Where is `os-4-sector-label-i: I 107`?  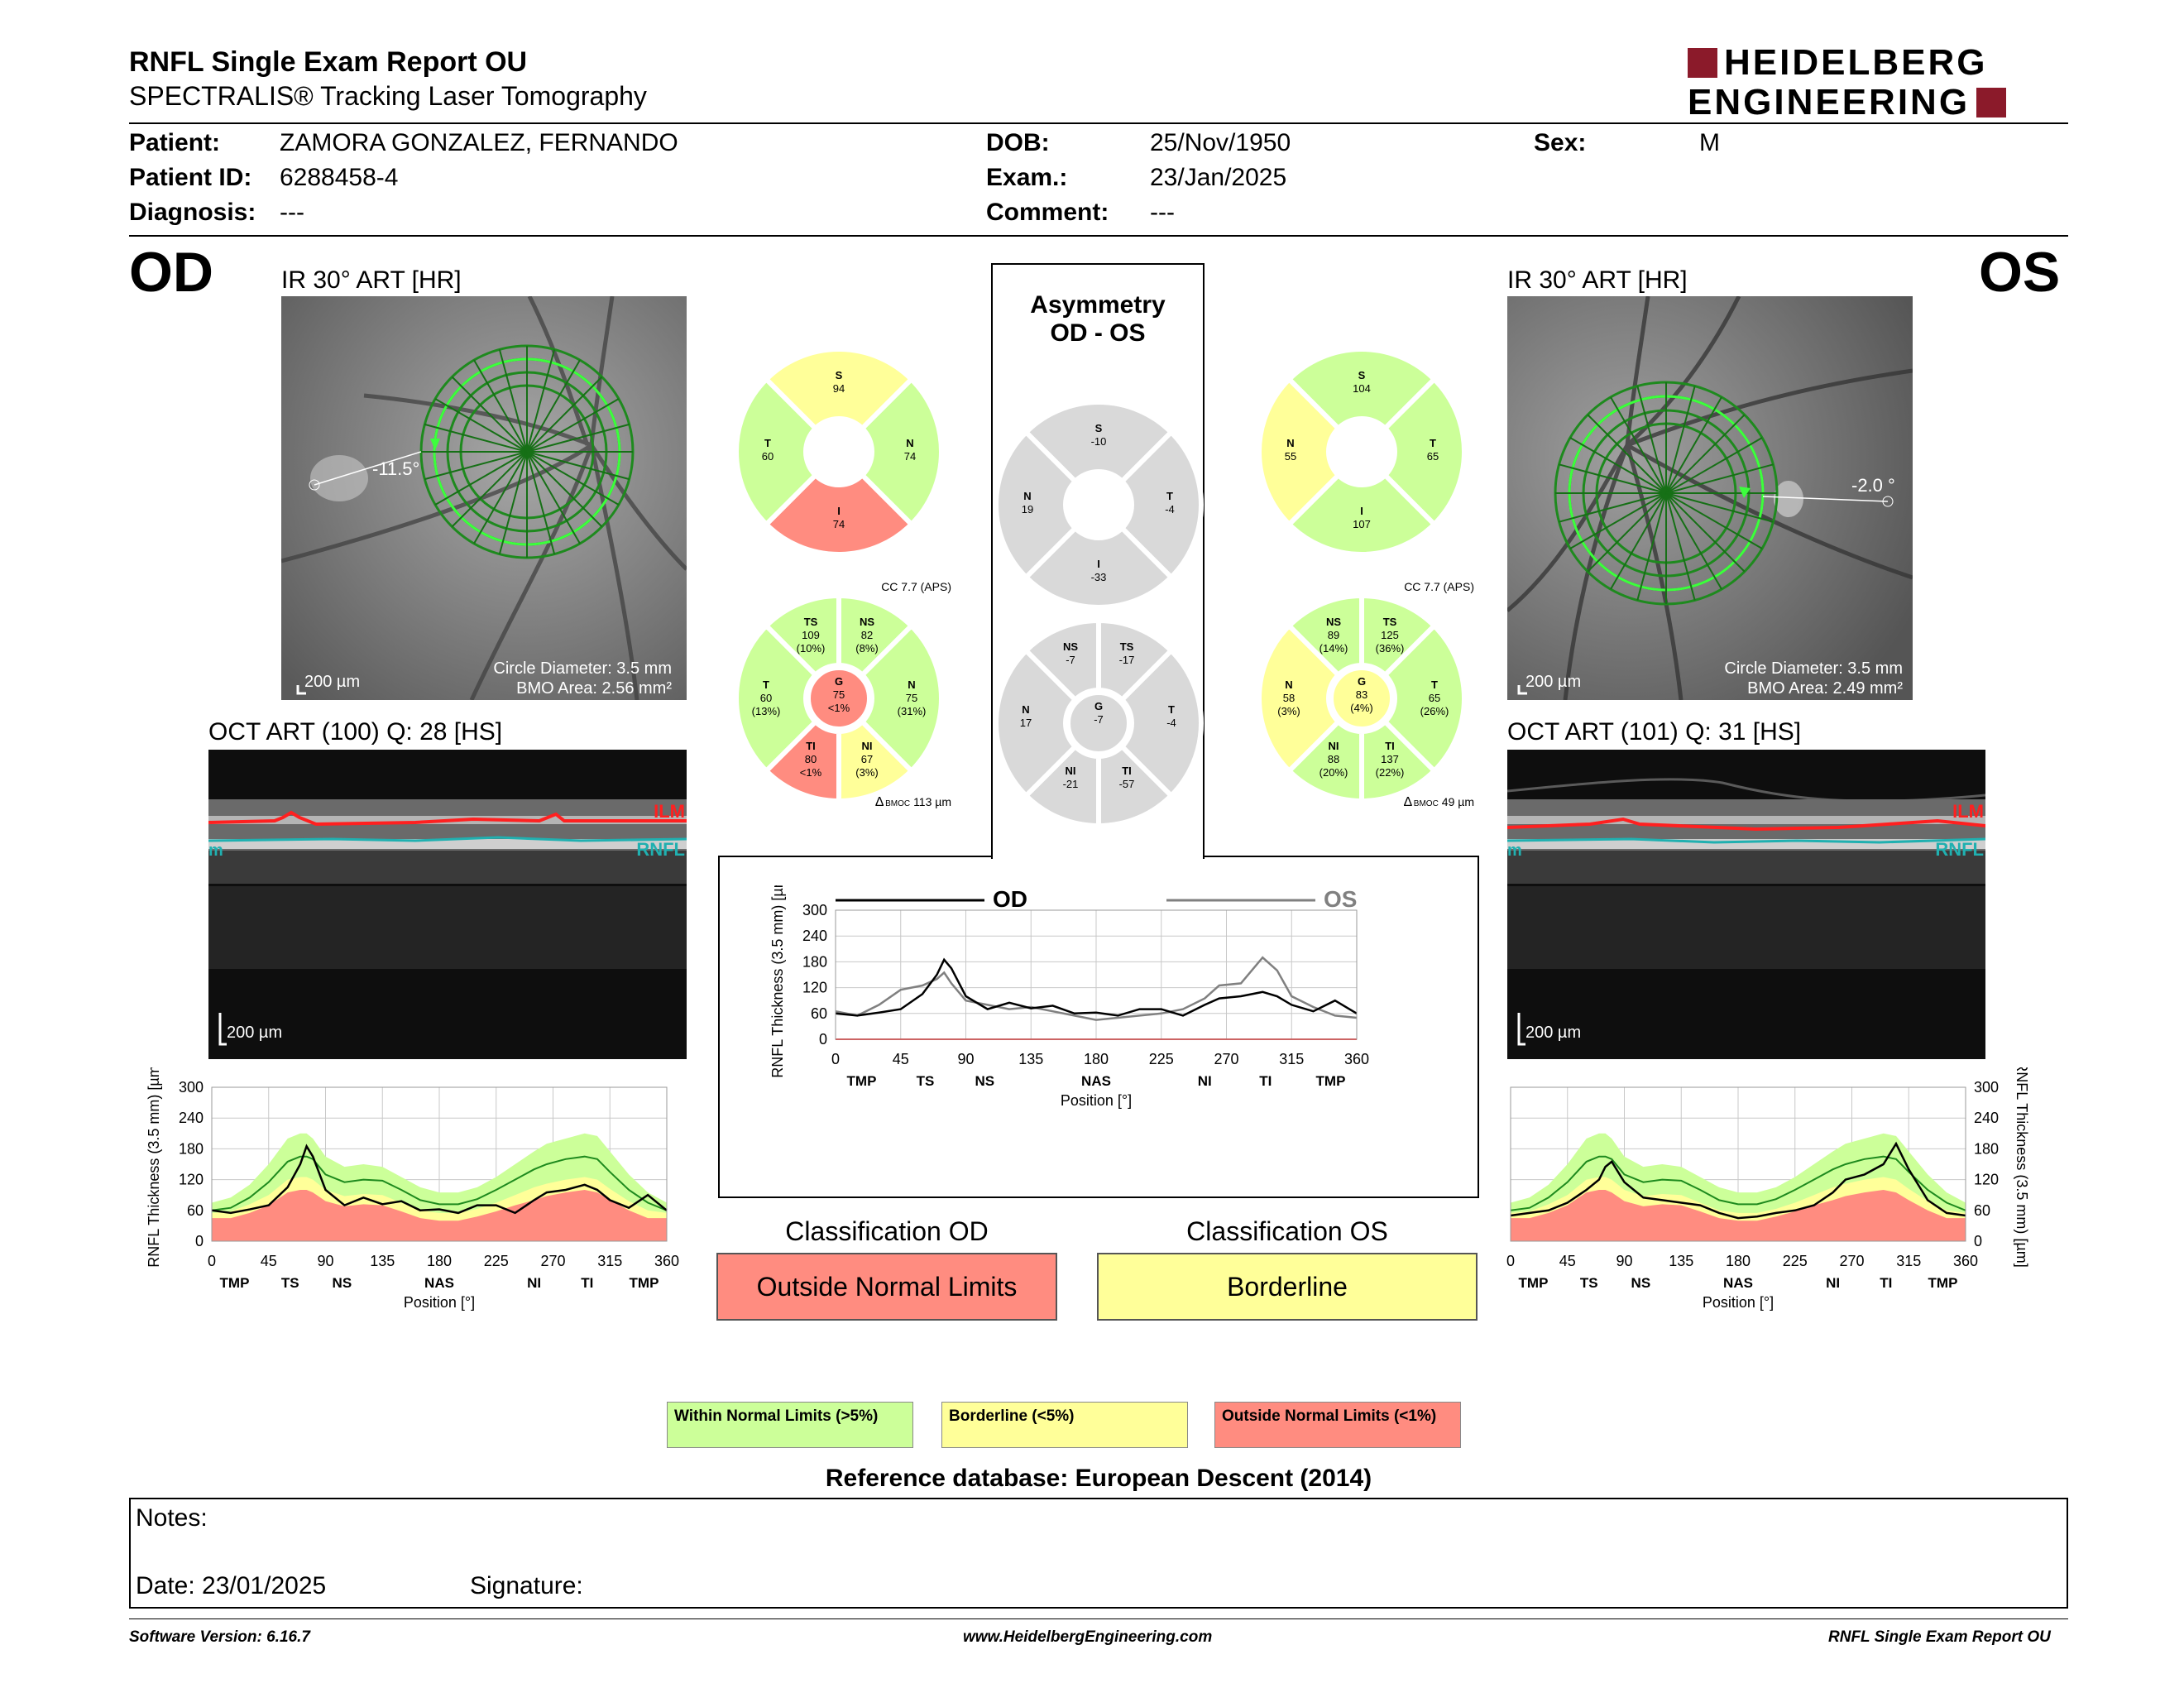
os-4-sector-label-i: I 107 is located at coordinates (1362, 517).